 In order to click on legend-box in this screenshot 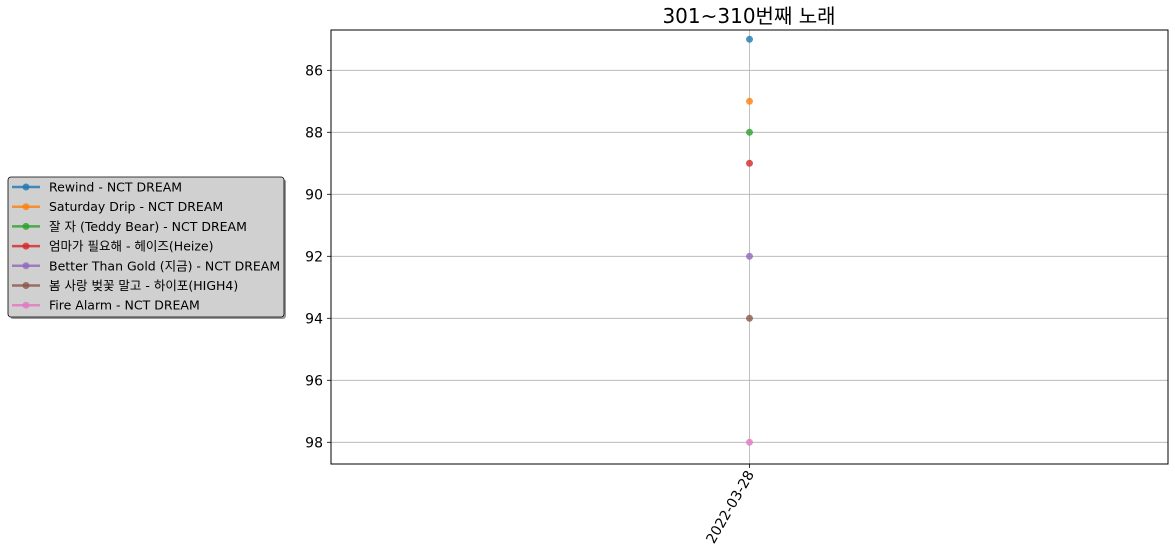, I will do `click(146, 247)`.